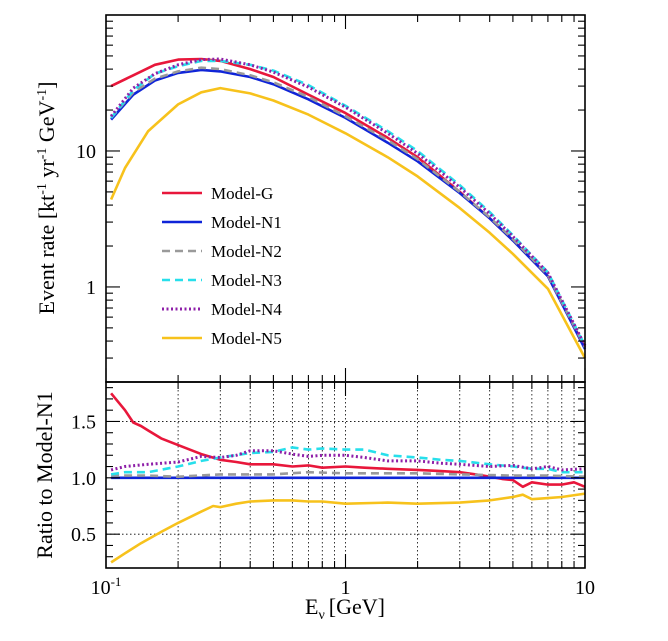  I want to click on ratio-series-model-n3, so click(347, 461).